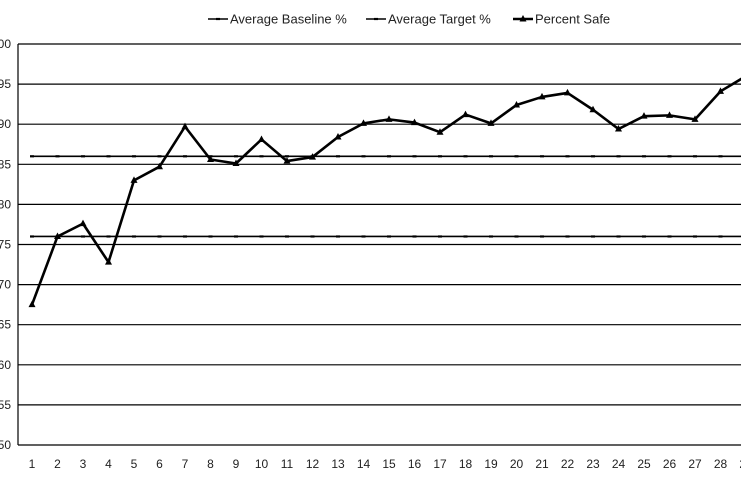 Image resolution: width=741 pixels, height=486 pixels. What do you see at coordinates (5, 405) in the screenshot?
I see `y-tick-label: 55` at bounding box center [5, 405].